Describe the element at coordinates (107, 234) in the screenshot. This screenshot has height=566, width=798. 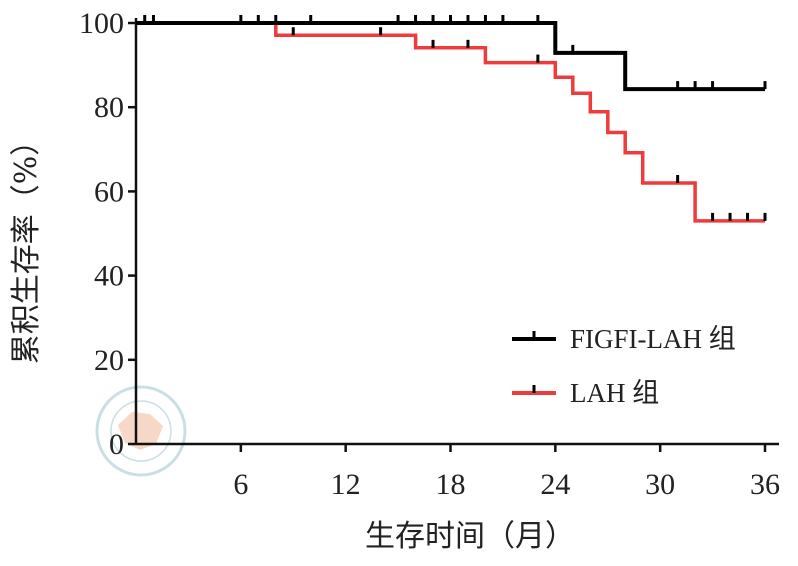
I see `y-axis-ticks: 0 20 40 60 80 100` at that location.